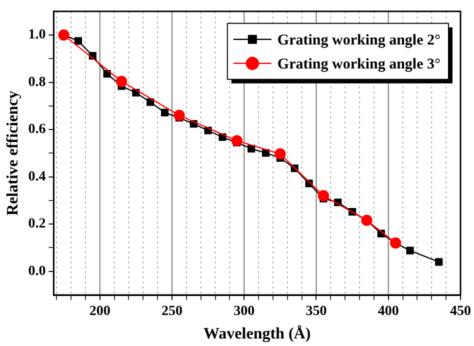 The width and height of the screenshot is (474, 346). I want to click on x-tick-label: 300, so click(244, 312).